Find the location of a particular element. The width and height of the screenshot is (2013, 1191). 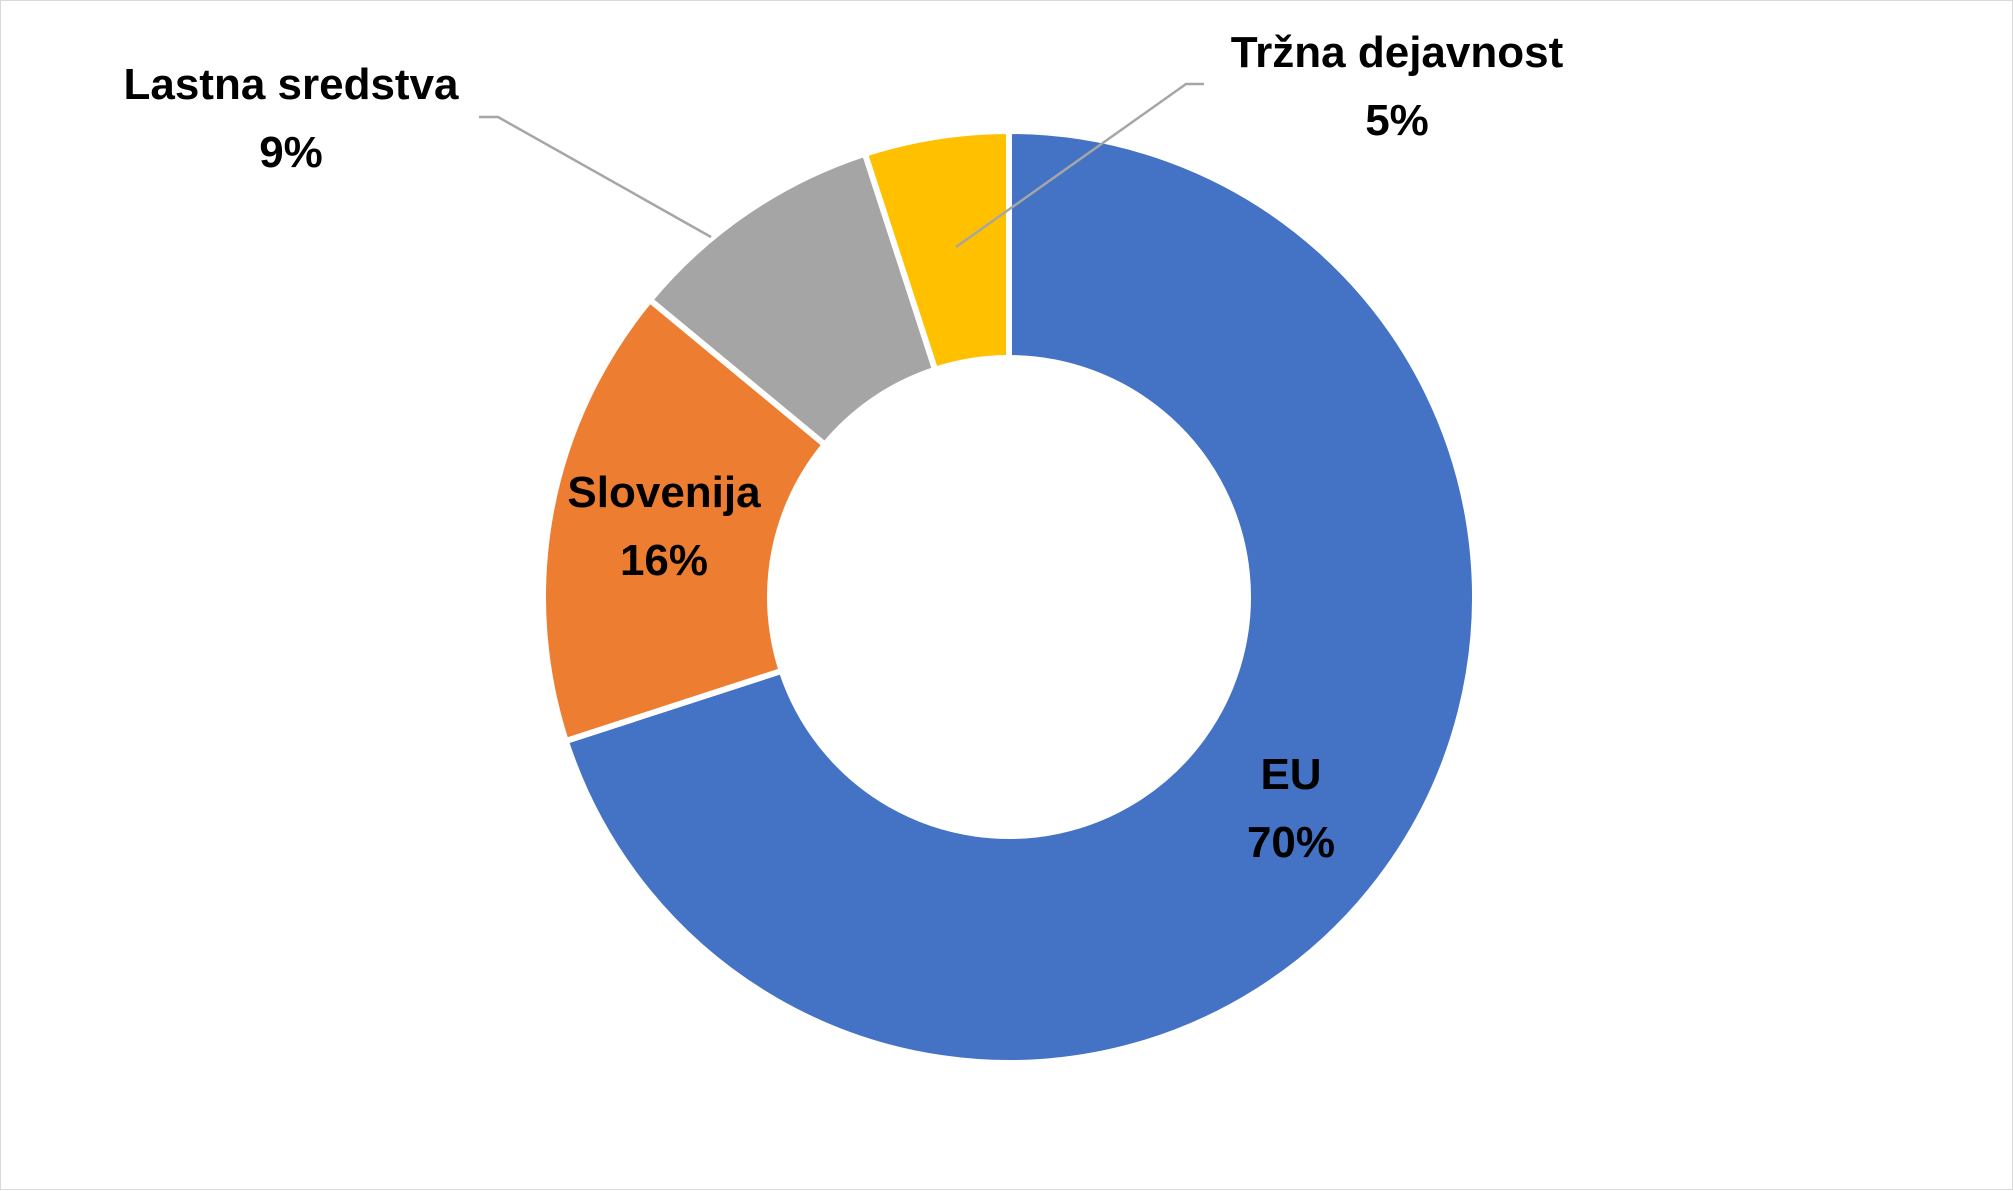

slice-slovenija is located at coordinates (685, 520).